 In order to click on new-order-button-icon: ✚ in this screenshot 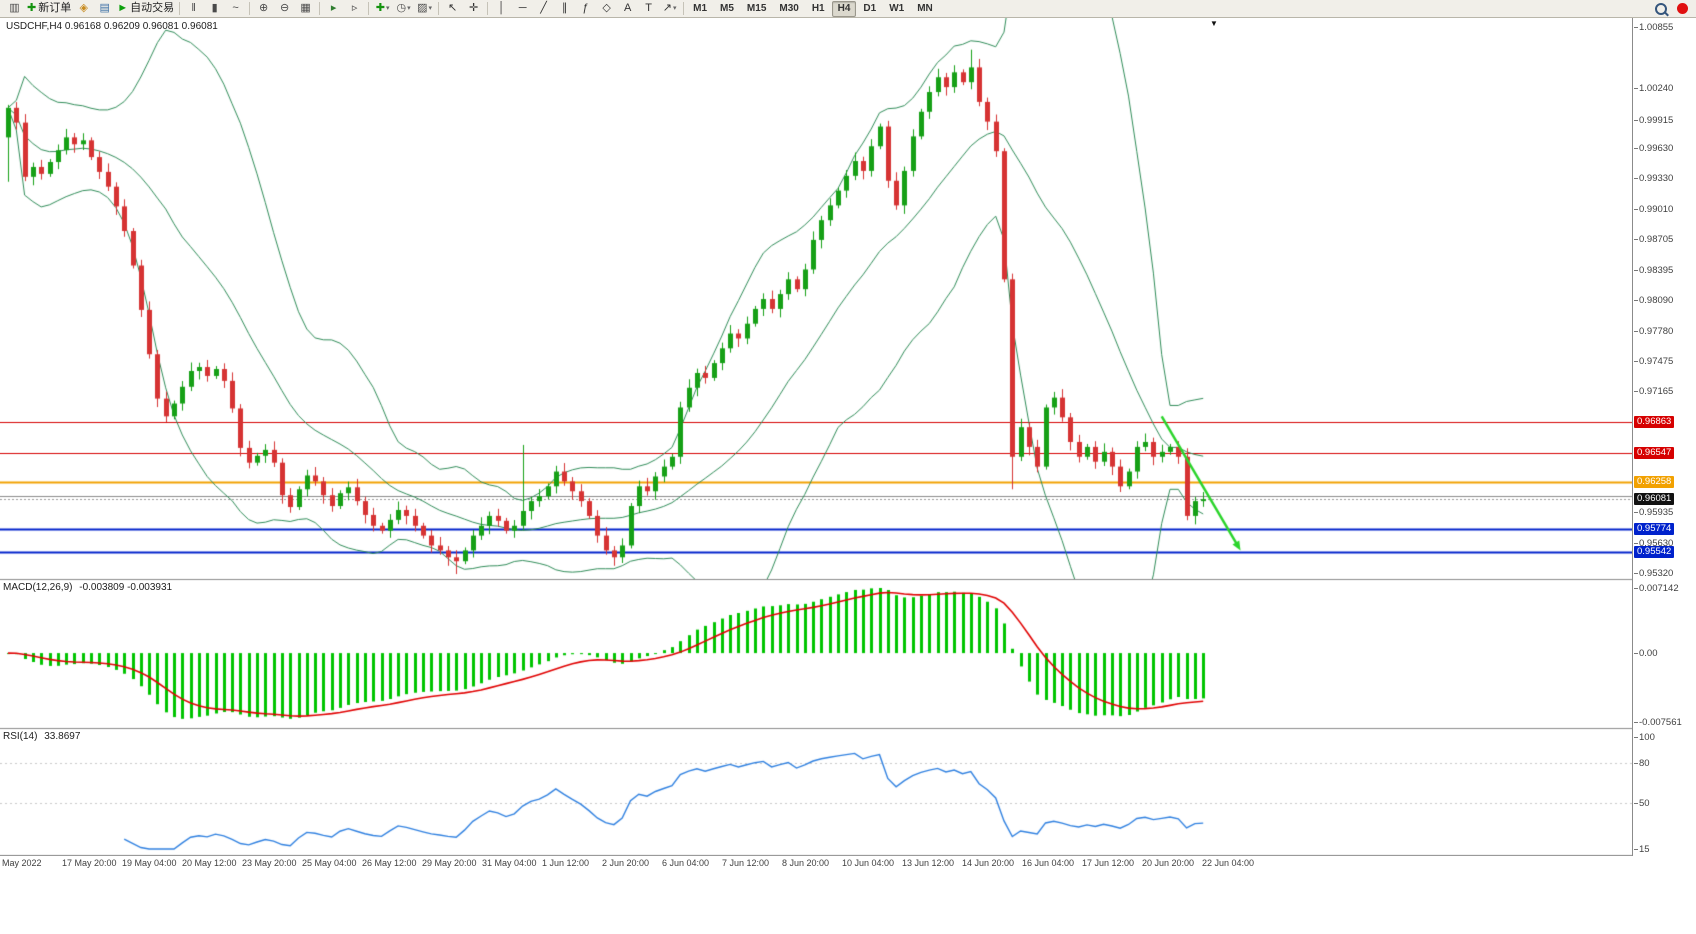, I will do `click(32, 8)`.